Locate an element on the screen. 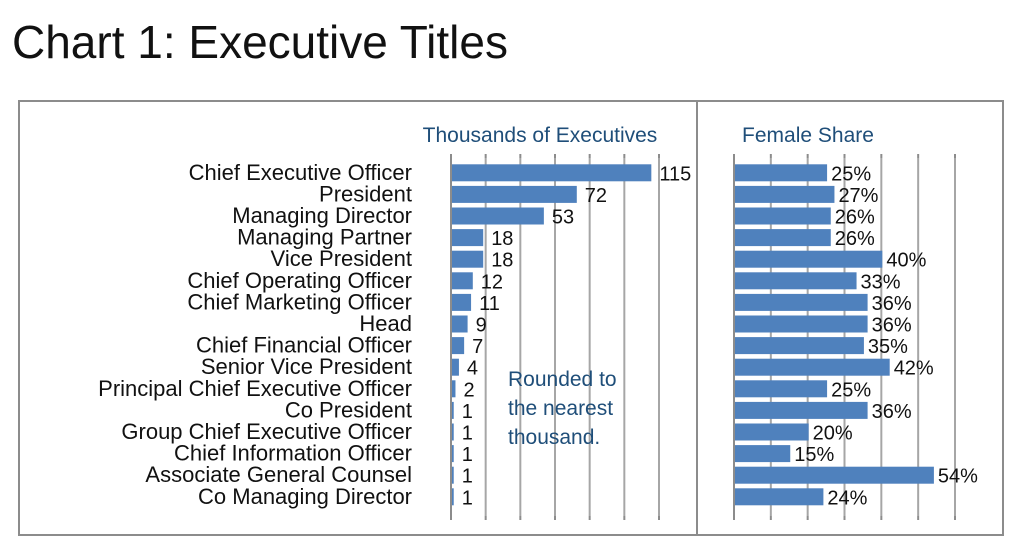 This screenshot has height=546, width=1024. category-label-group-chief-executive-officer: Group Chief Executive Officer is located at coordinates (266, 431).